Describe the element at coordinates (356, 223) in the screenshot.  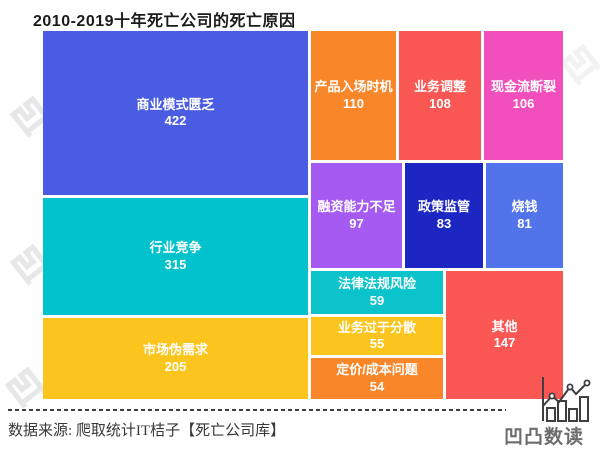
I see `cell-value: 97` at that location.